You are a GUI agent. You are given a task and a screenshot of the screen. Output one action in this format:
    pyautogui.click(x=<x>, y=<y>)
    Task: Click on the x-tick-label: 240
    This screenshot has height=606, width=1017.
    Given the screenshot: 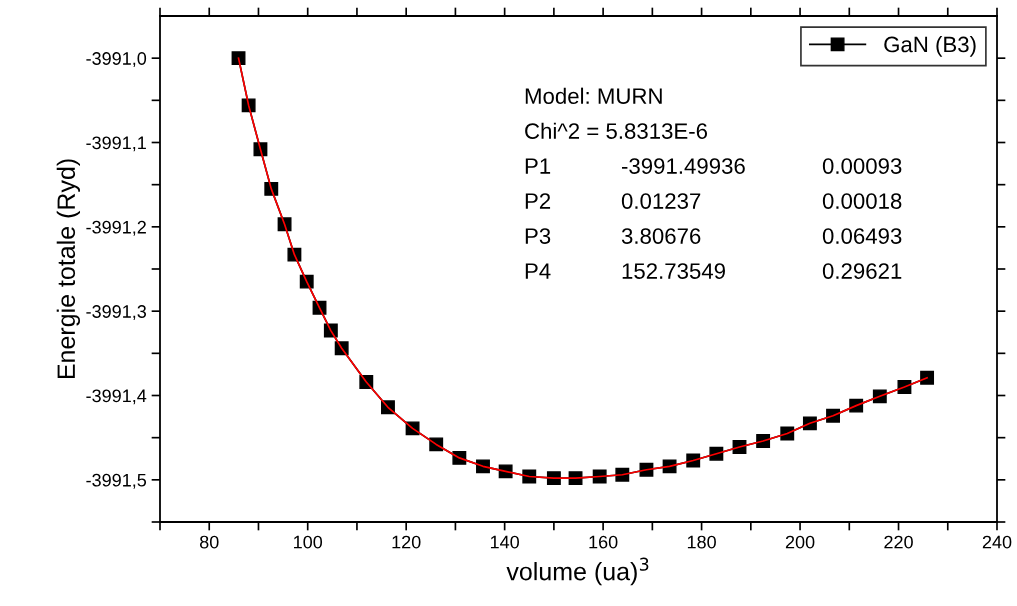 What is the action you would take?
    pyautogui.click(x=997, y=542)
    